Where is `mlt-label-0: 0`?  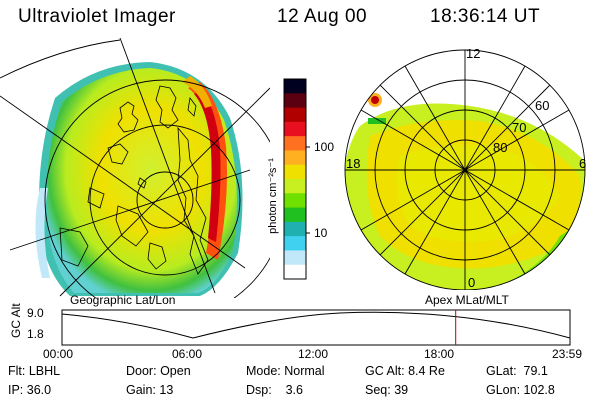
mlt-label-0: 0 is located at coordinates (472, 282).